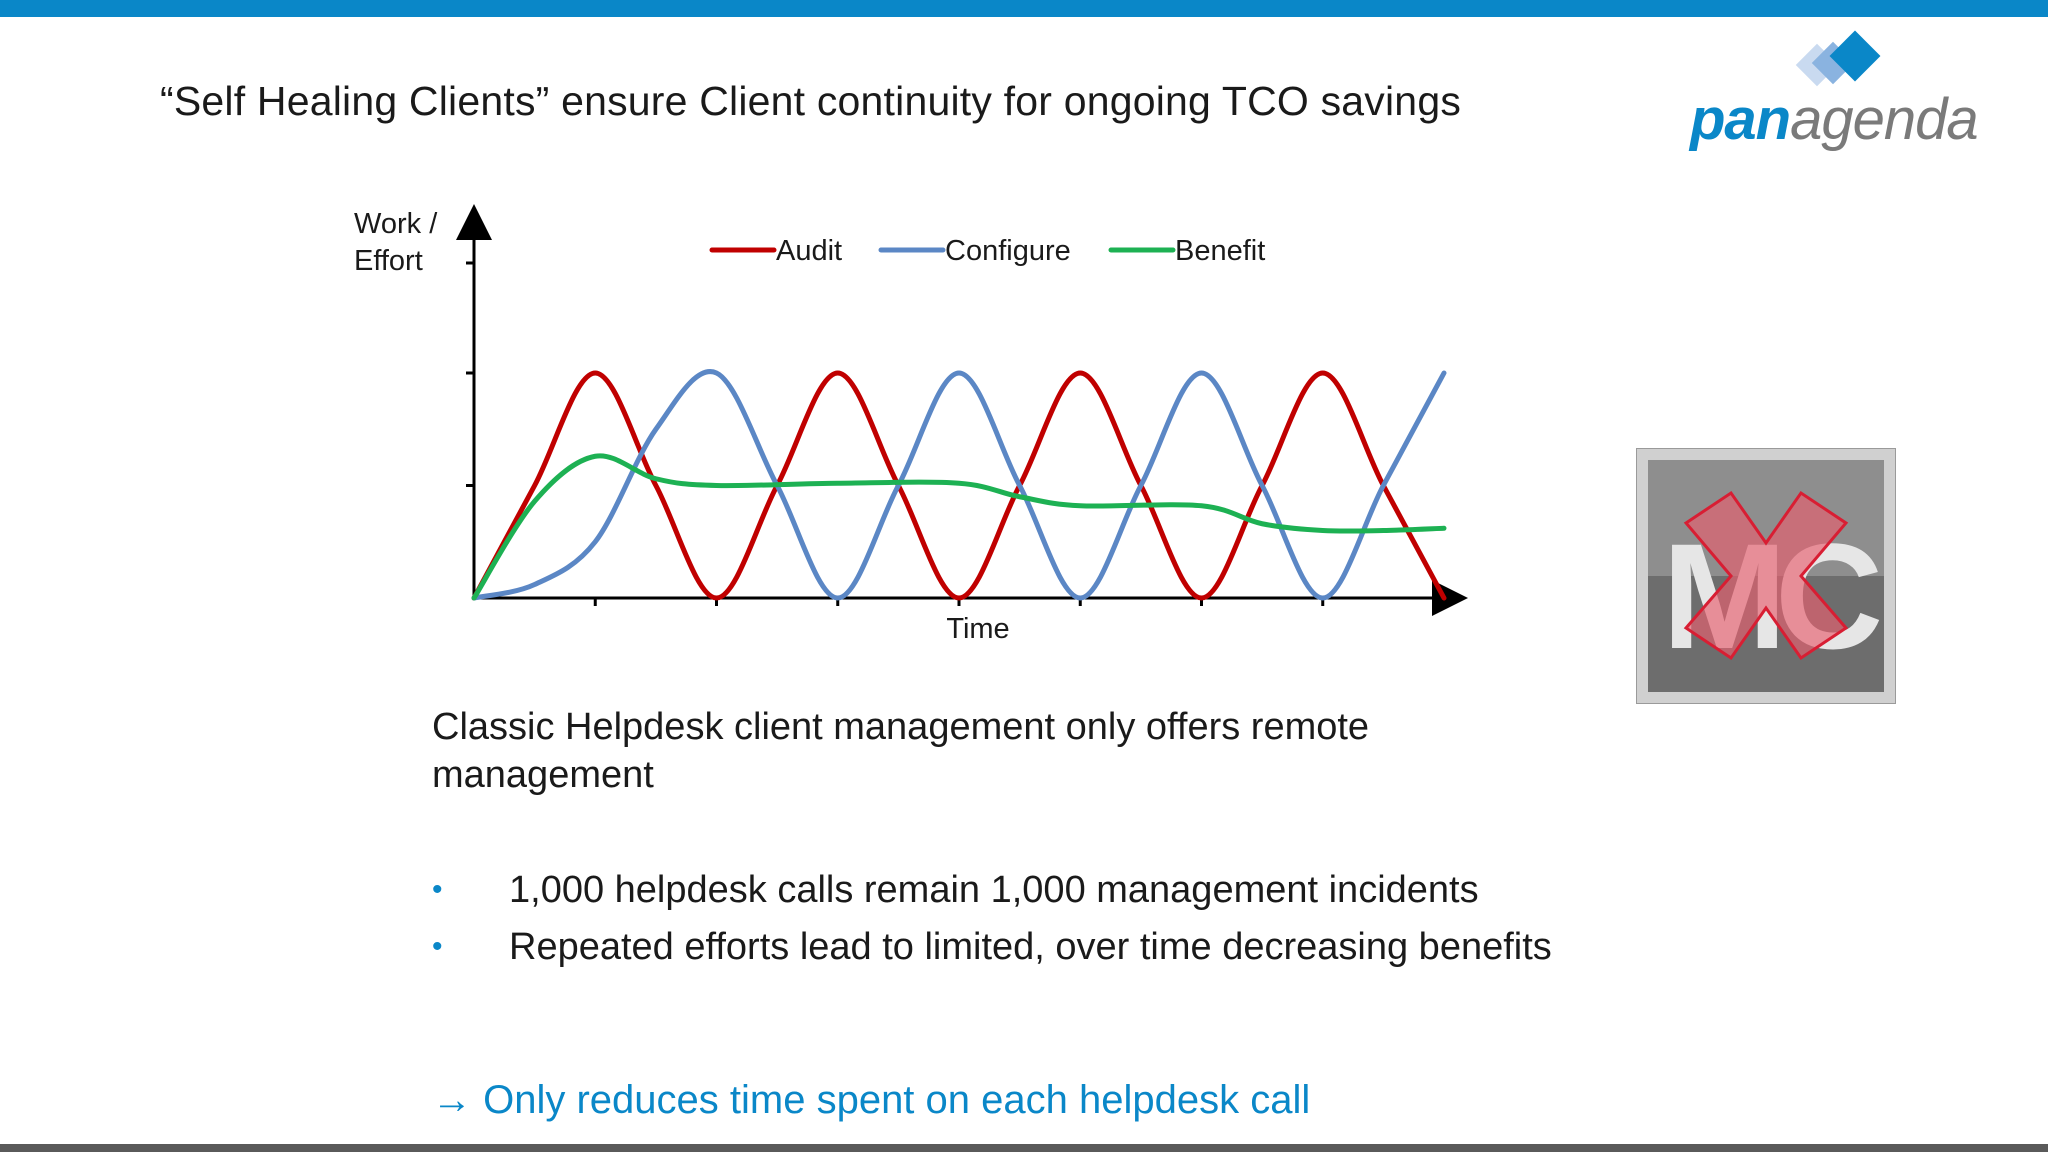  What do you see at coordinates (809, 251) in the screenshot?
I see `legend-label-audit: Audit` at bounding box center [809, 251].